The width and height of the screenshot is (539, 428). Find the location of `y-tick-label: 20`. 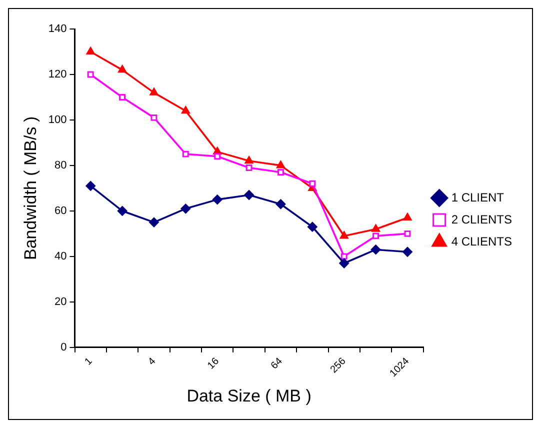

y-tick-label: 20 is located at coordinates (60, 302).